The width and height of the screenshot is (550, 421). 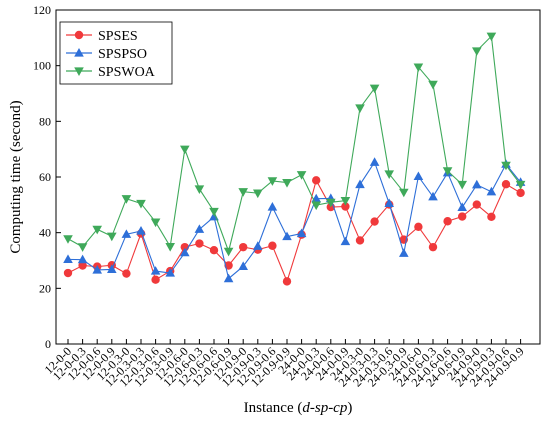 I want to click on legend-label-spses: SPSES, so click(x=118, y=36).